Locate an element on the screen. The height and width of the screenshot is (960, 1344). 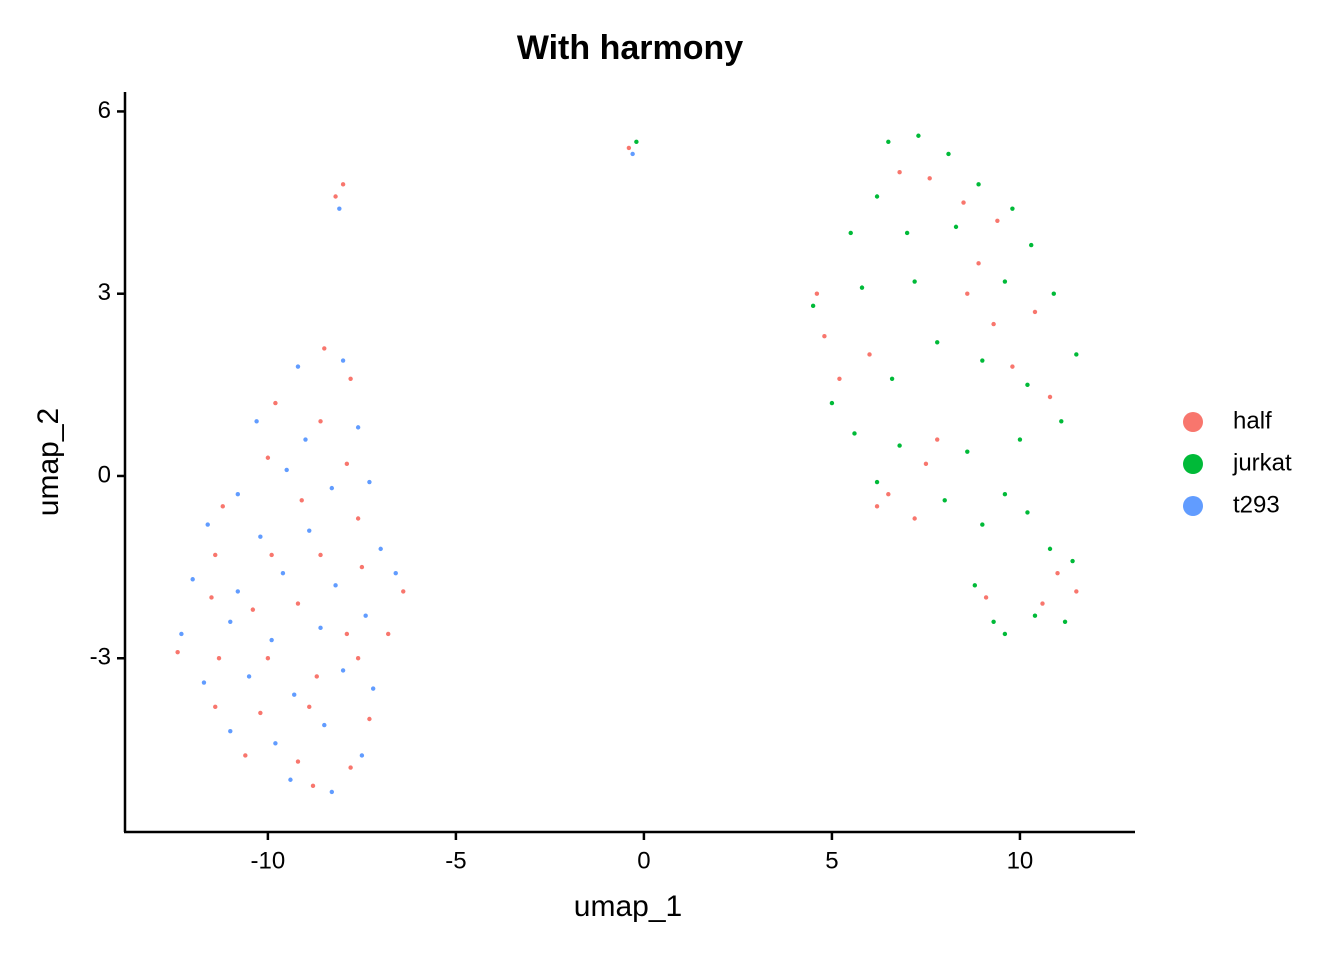
x-tick-label: 0 is located at coordinates (643, 860).